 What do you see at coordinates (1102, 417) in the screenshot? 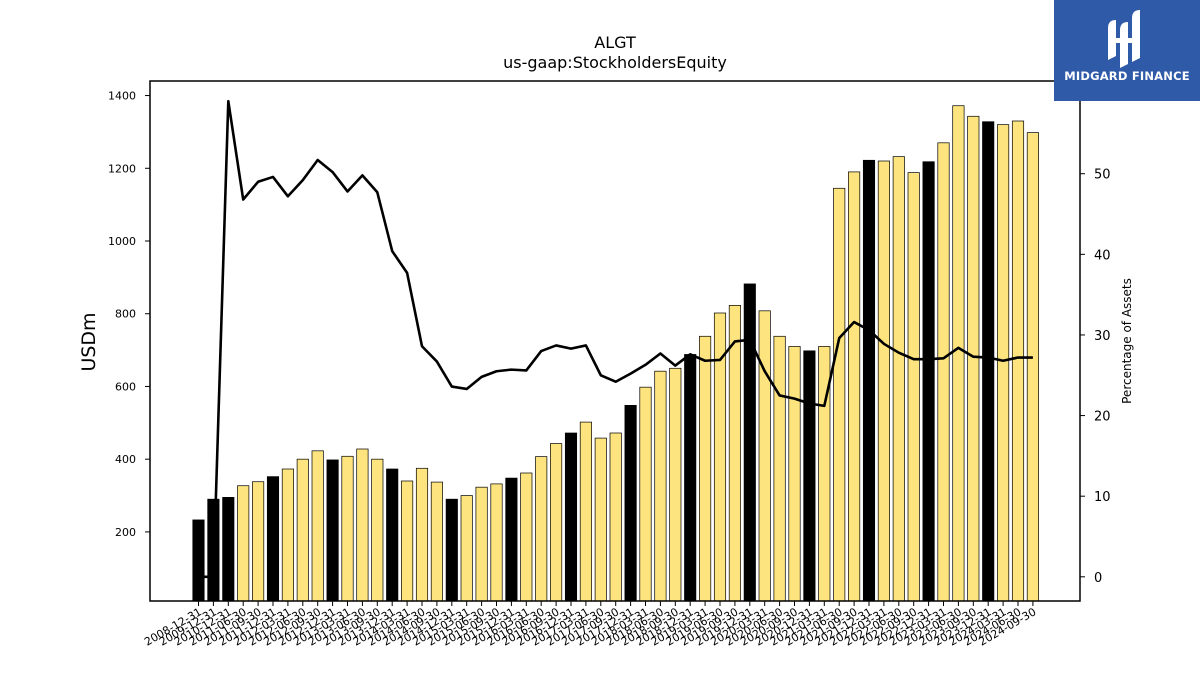
I see `y-right-tick-label: 20` at bounding box center [1102, 417].